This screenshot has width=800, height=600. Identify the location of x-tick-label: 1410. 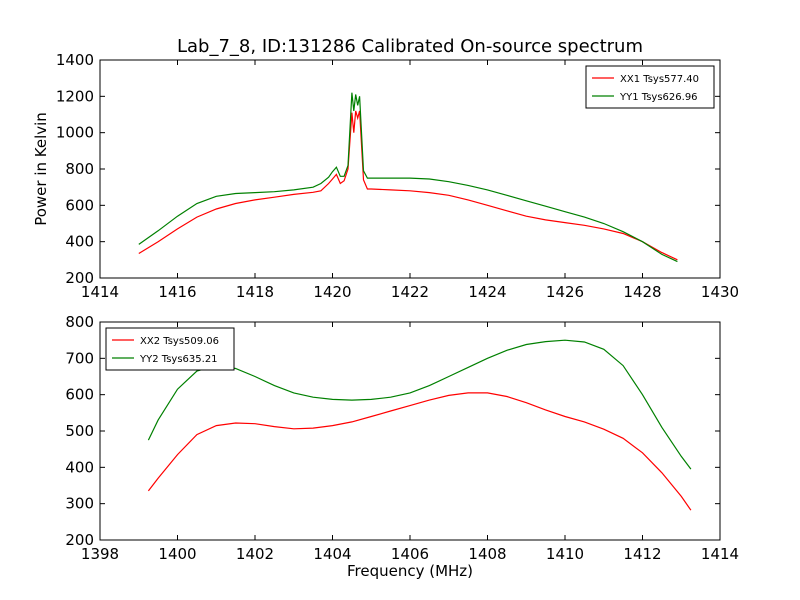
(565, 554).